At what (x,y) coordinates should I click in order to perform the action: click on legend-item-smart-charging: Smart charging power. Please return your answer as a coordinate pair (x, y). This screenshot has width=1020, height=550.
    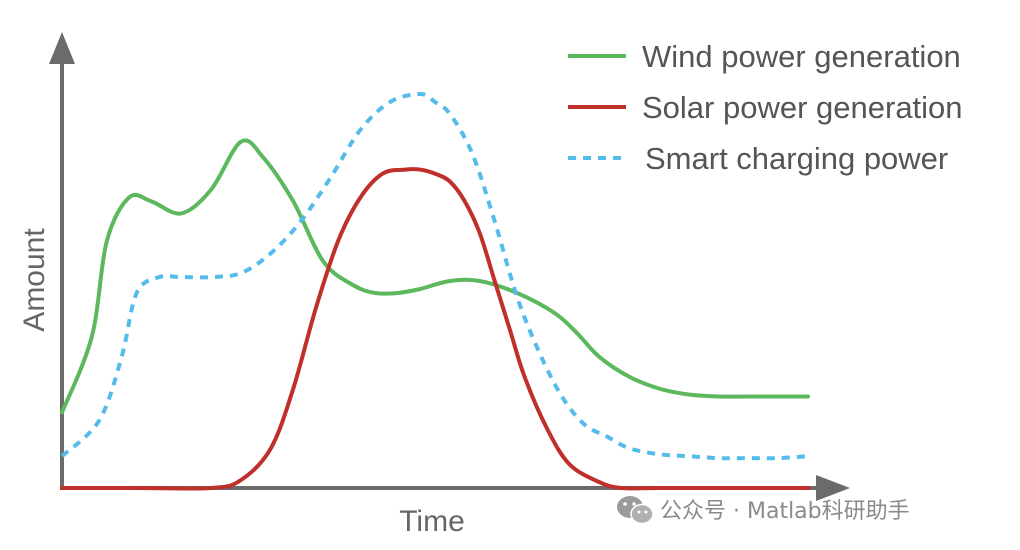
    Looking at the image, I should click on (758, 158).